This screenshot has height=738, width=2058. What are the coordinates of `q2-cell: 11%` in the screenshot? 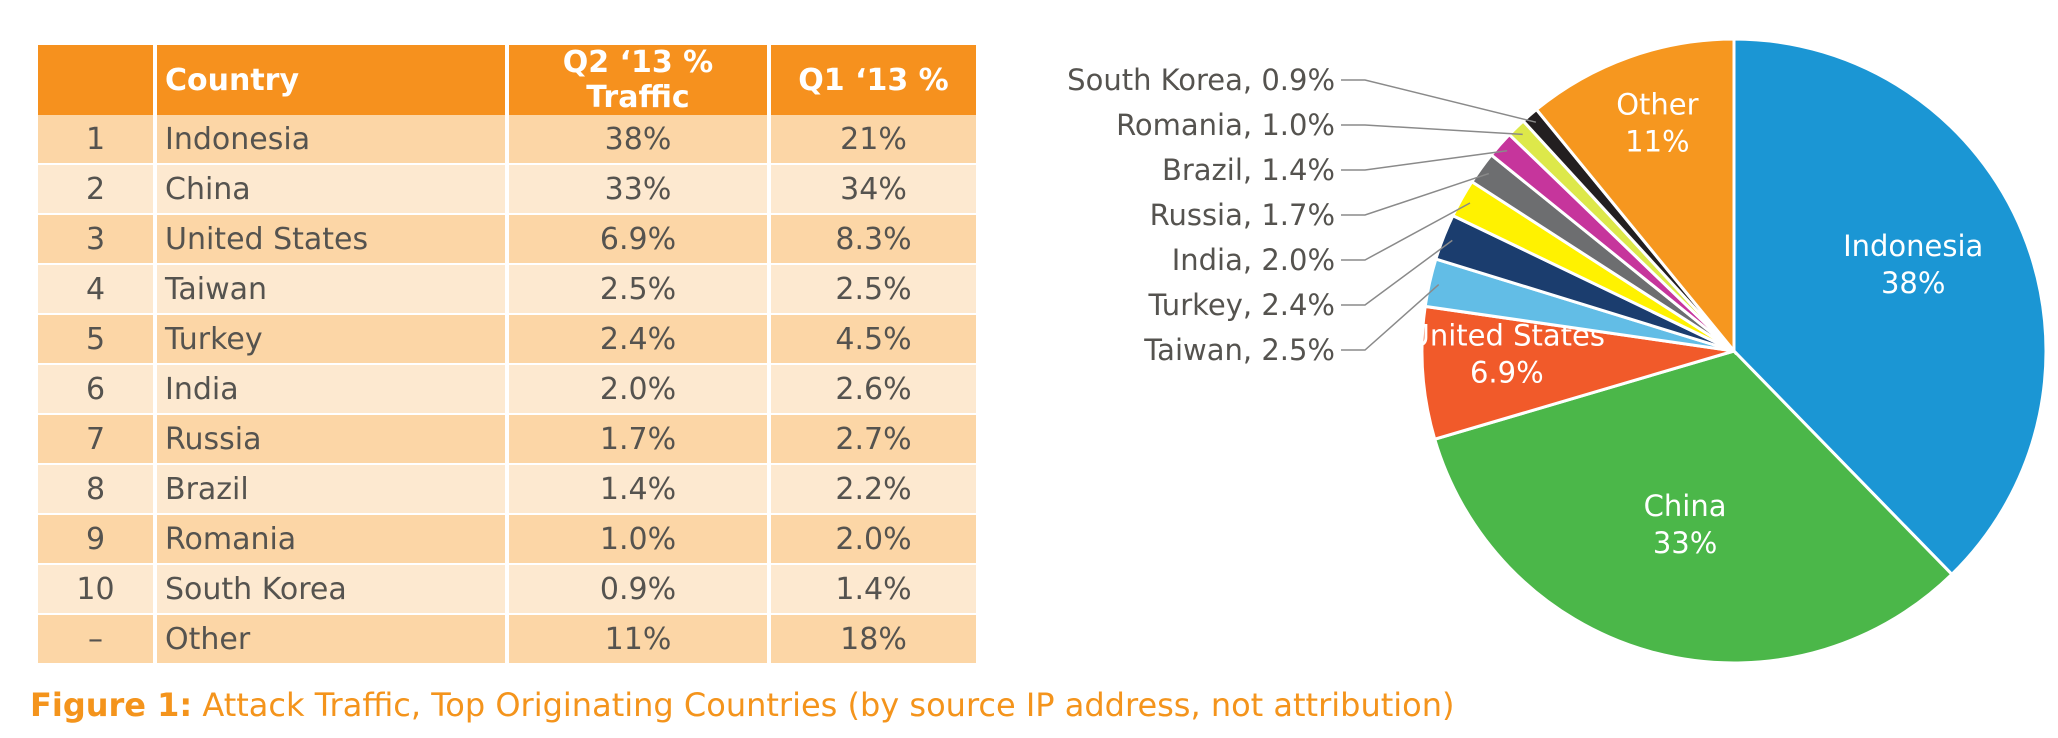 It's located at (640, 640).